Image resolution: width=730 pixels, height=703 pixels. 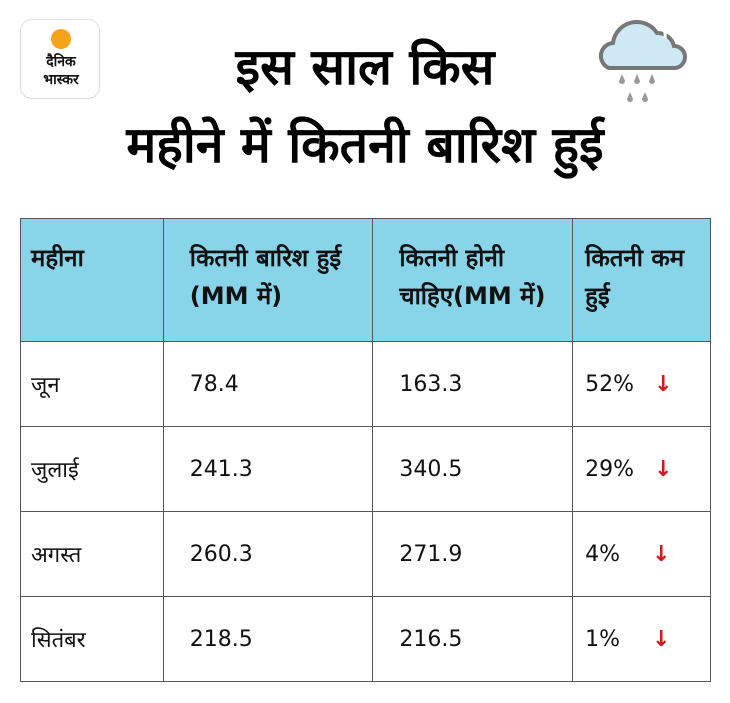 I want to click on logo-line1: दैनिक, so click(x=61, y=62).